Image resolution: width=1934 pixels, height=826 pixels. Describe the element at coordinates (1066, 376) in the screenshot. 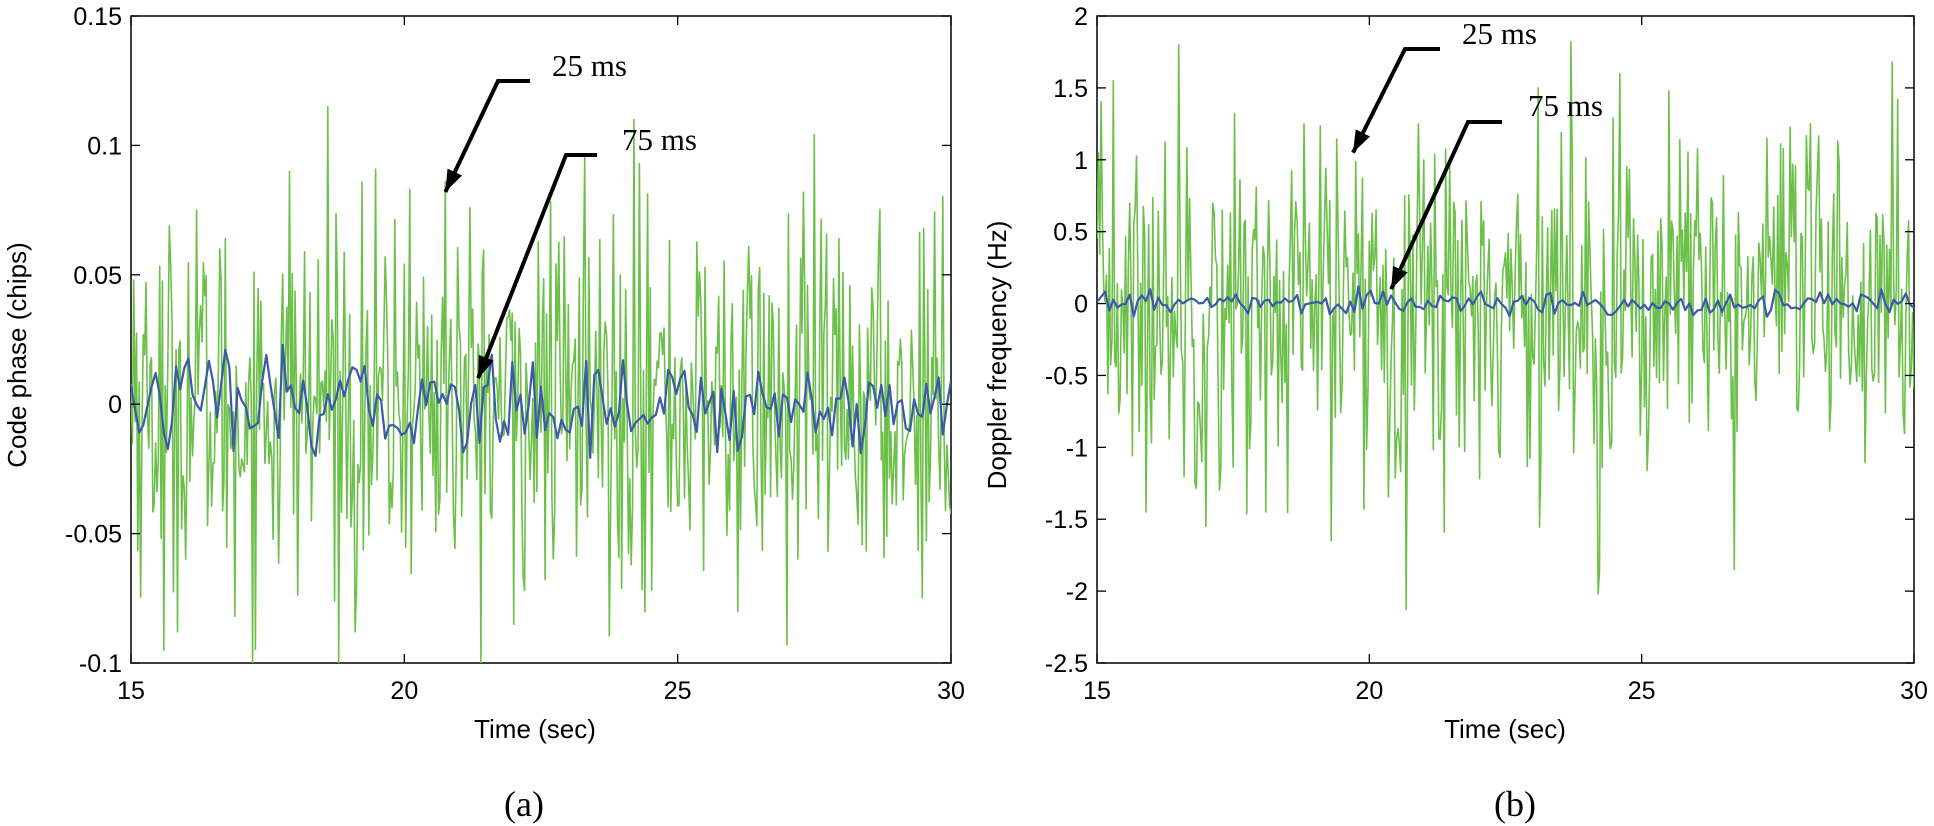

I see `y-tick-label: -0.5` at that location.